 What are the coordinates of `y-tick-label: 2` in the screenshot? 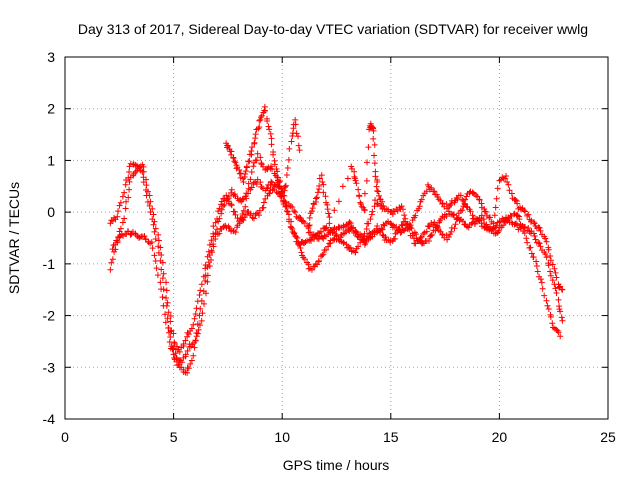 It's located at (51, 109).